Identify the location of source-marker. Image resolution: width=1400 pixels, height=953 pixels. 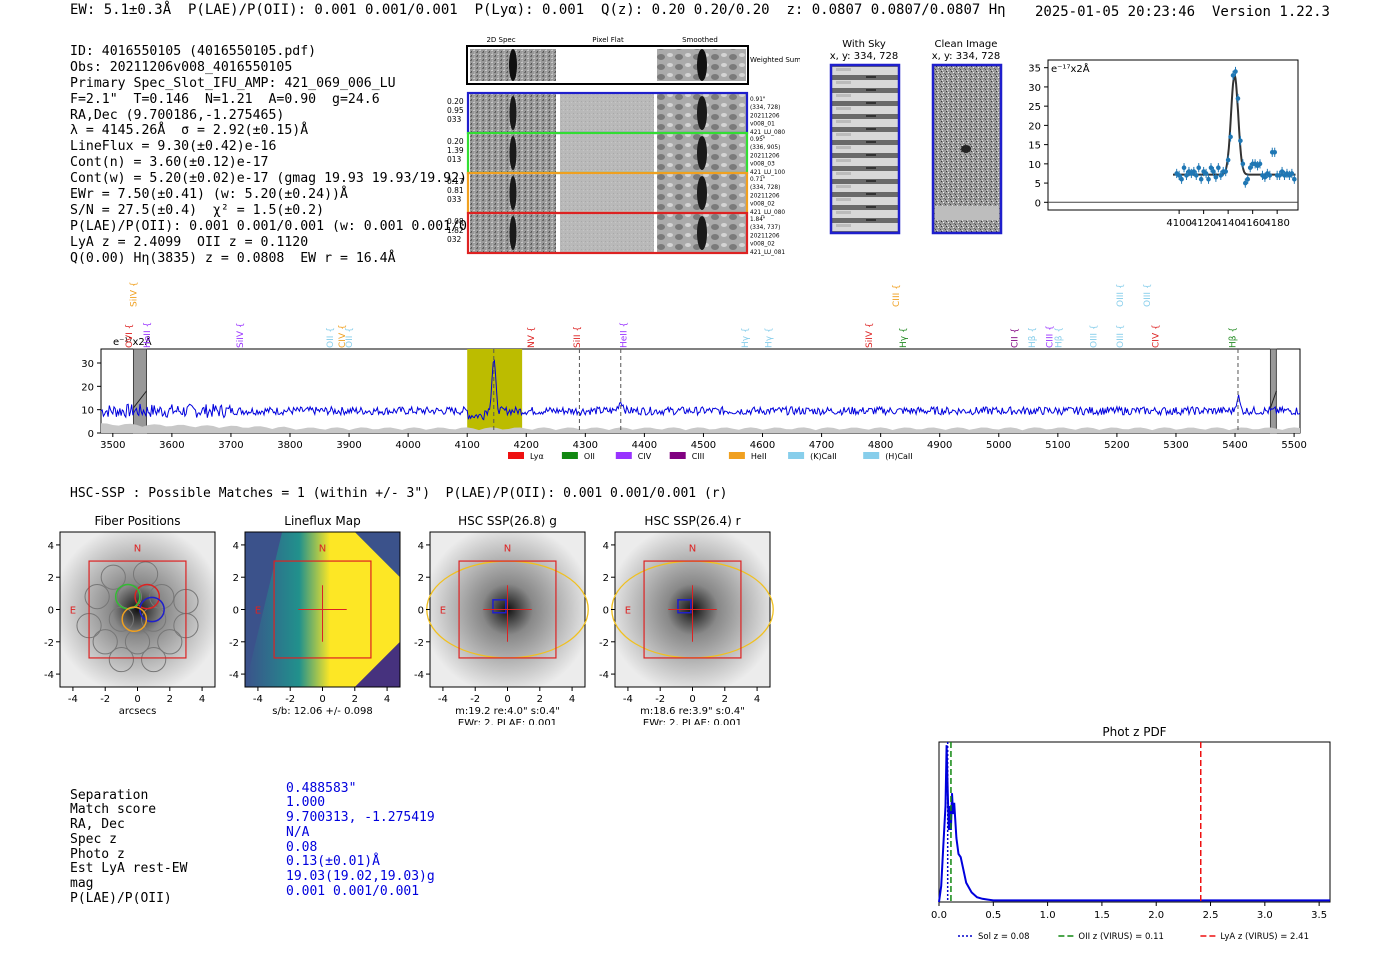
(684, 606).